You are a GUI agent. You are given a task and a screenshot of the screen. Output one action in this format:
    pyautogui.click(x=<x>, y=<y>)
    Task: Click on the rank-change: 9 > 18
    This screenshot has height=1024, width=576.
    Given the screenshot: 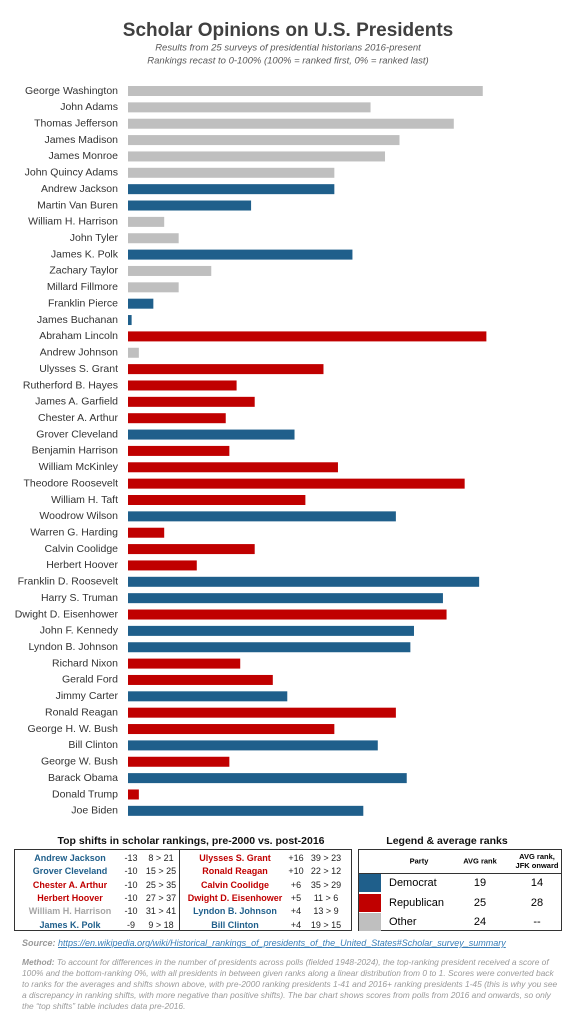 What is the action you would take?
    pyautogui.click(x=161, y=924)
    